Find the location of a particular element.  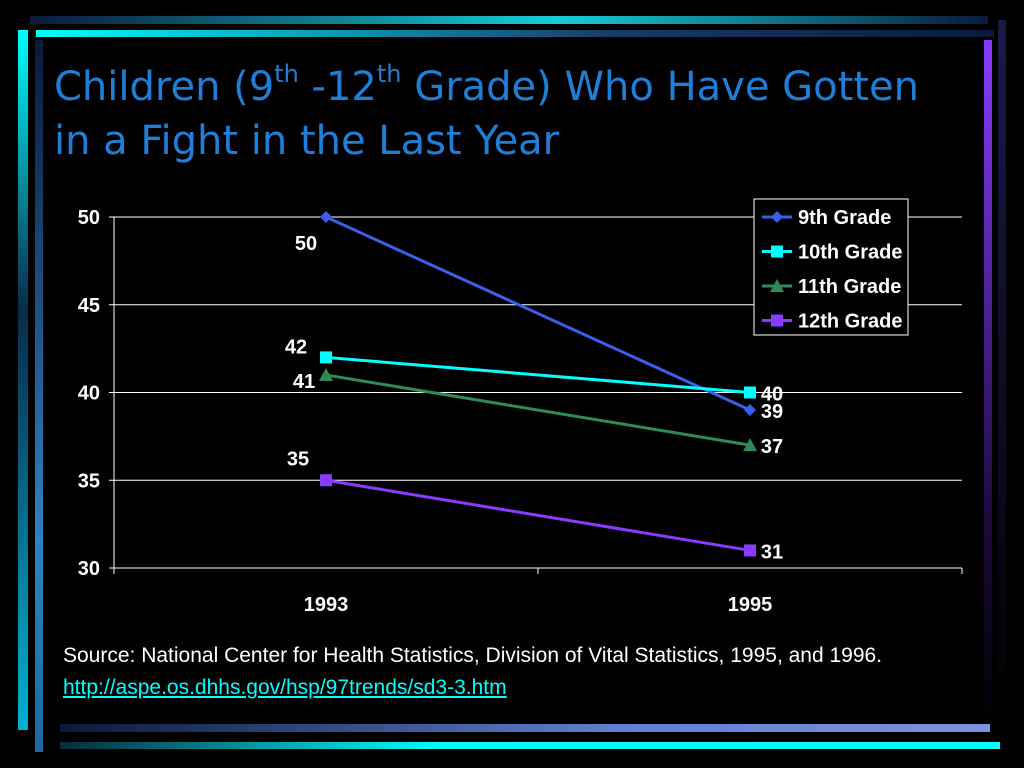

data-label: 35 is located at coordinates (298, 459).